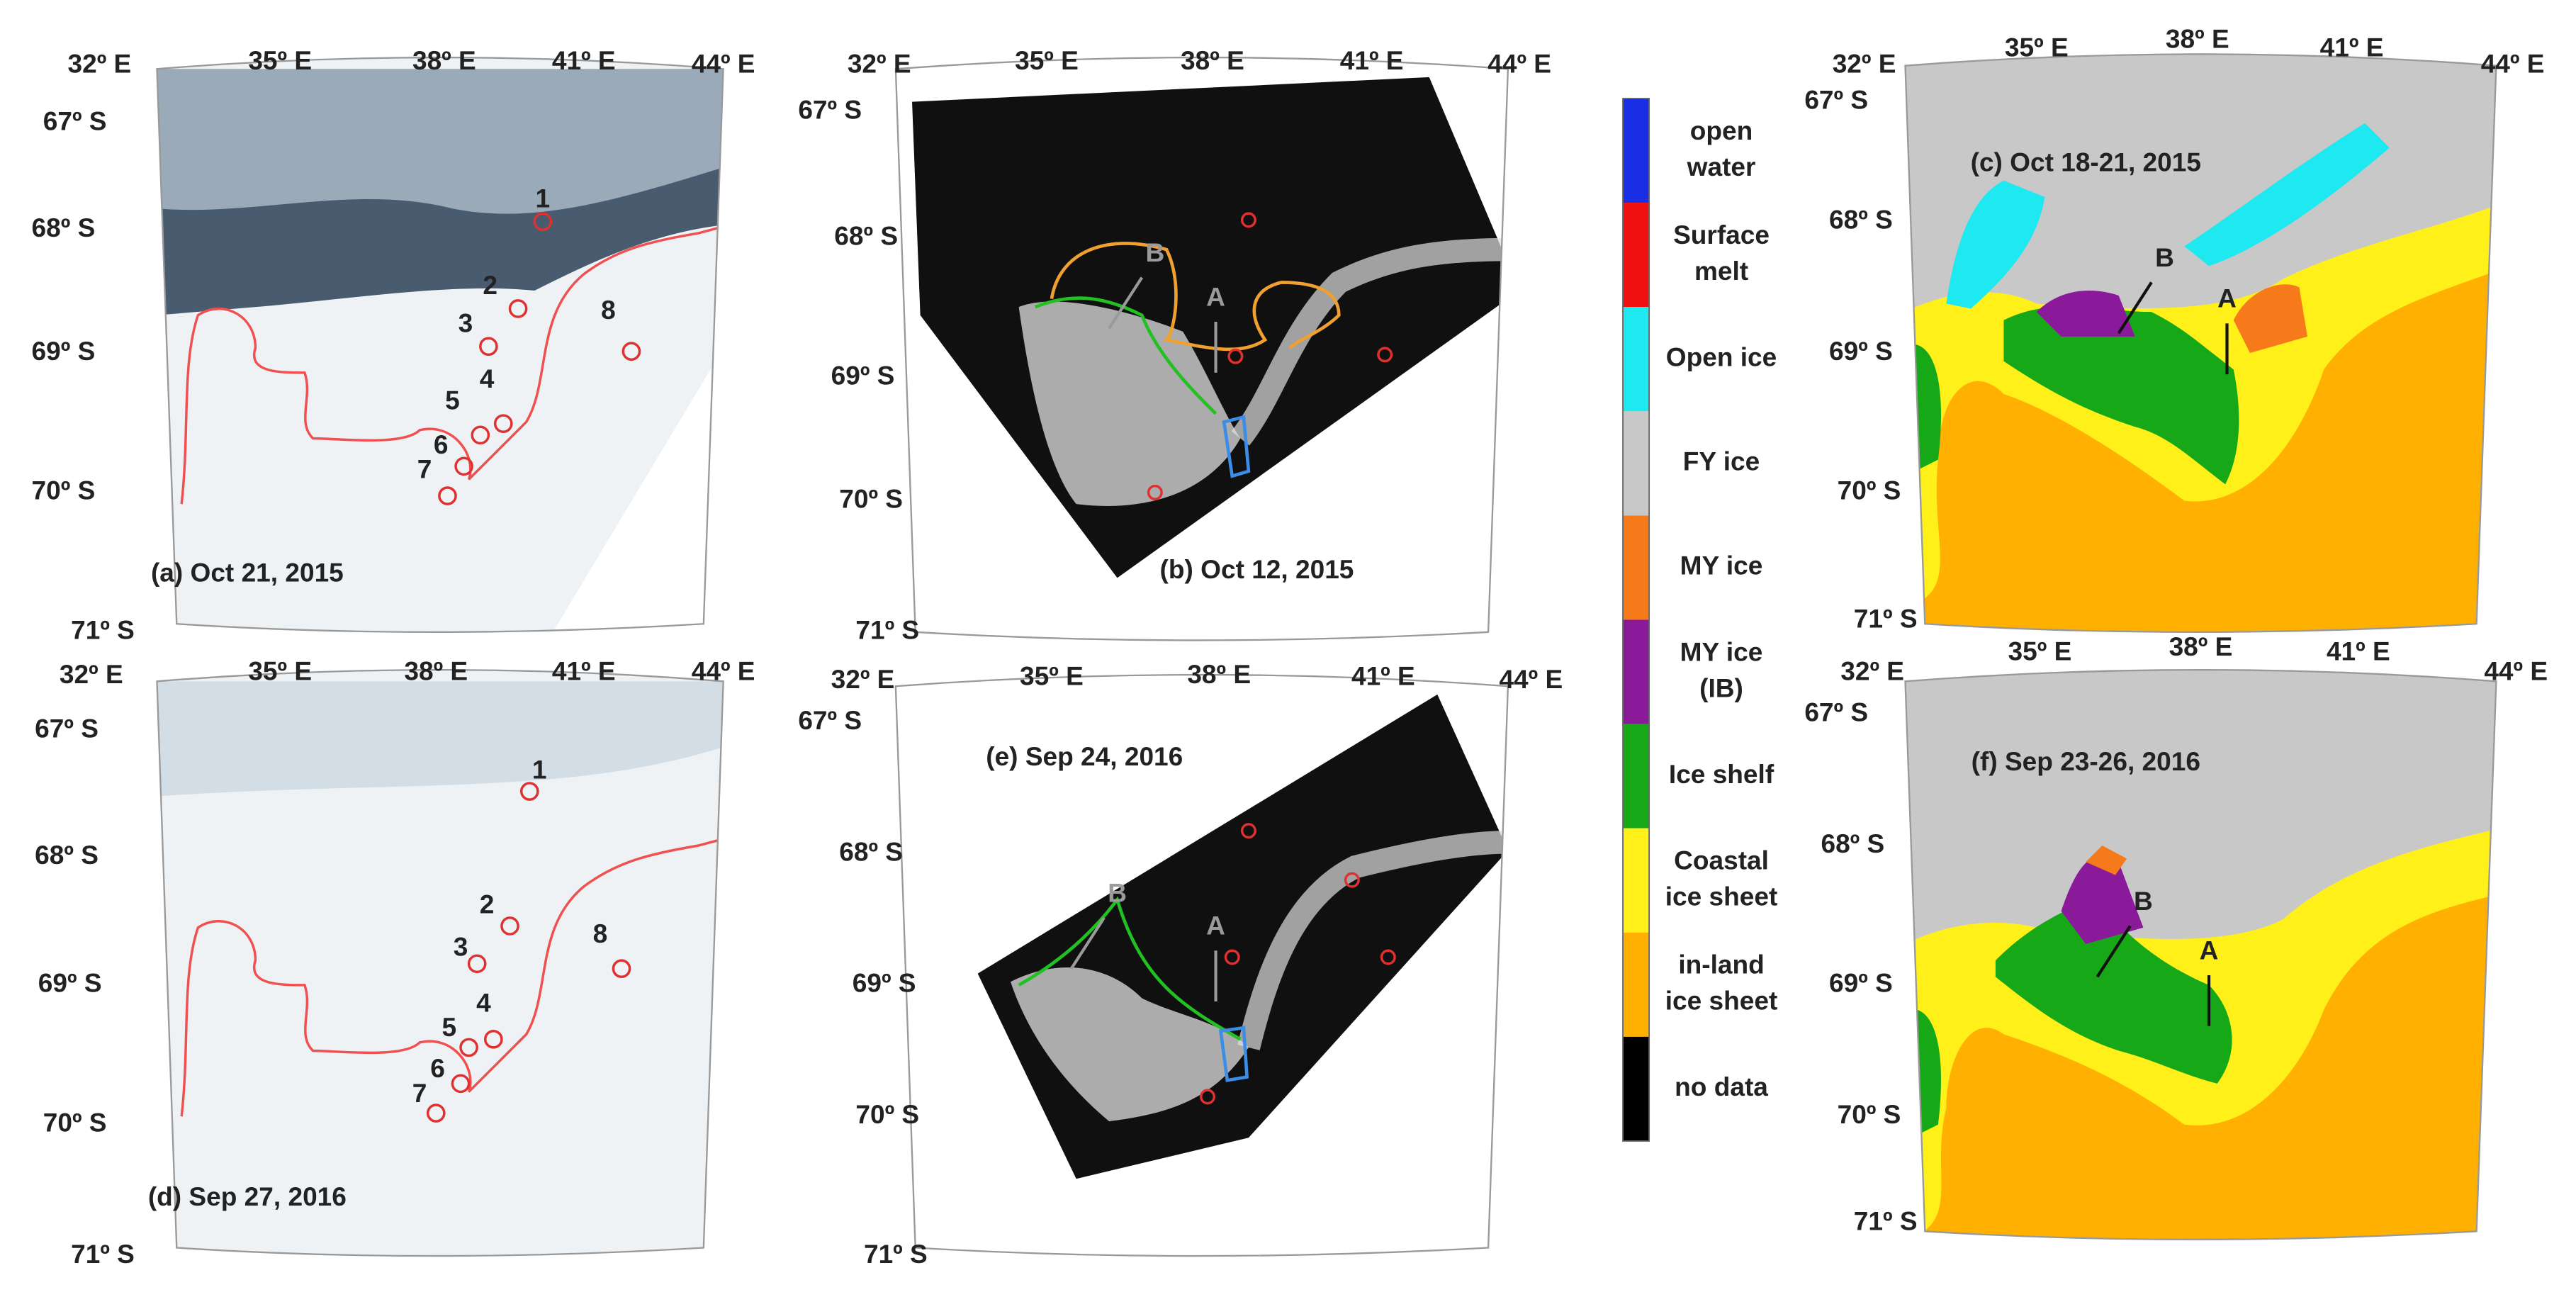 Image resolution: width=2576 pixels, height=1297 pixels. What do you see at coordinates (1721, 1001) in the screenshot?
I see `legend-label: ice sheet` at bounding box center [1721, 1001].